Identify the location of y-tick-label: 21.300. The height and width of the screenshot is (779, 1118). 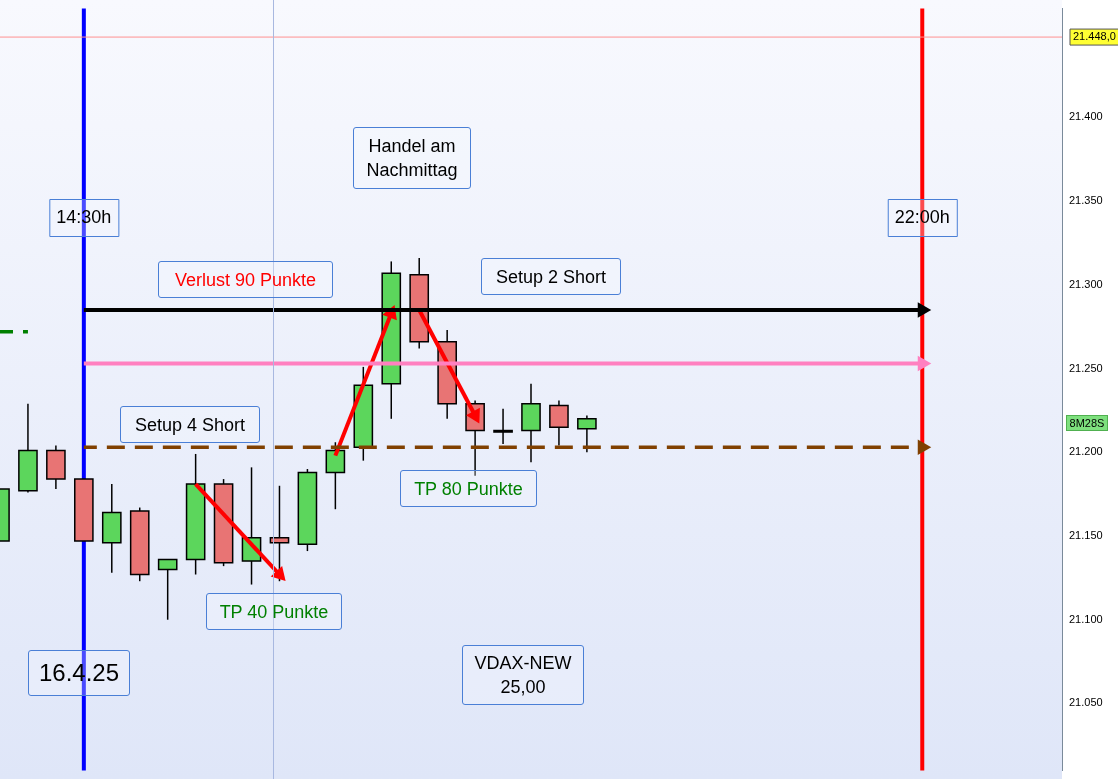
(1086, 283).